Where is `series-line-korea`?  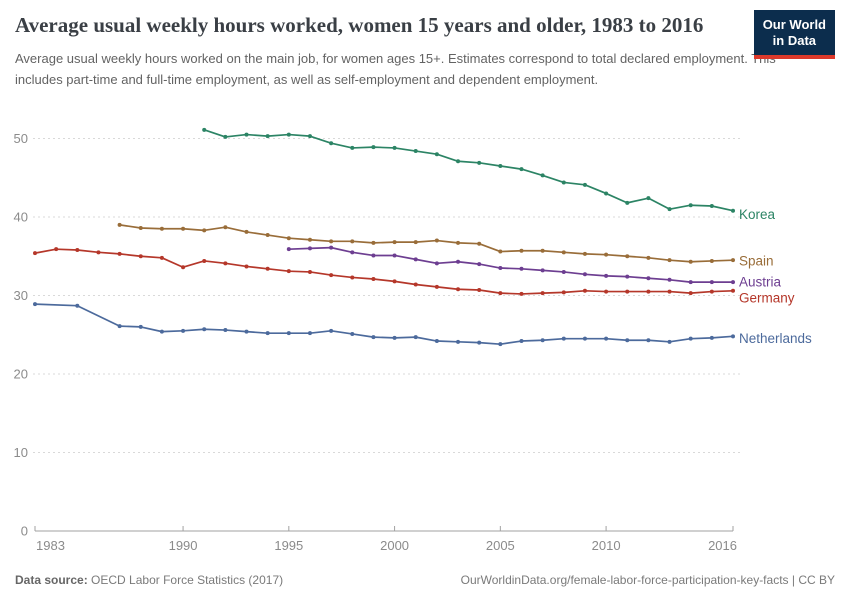
series-line-korea is located at coordinates (468, 170).